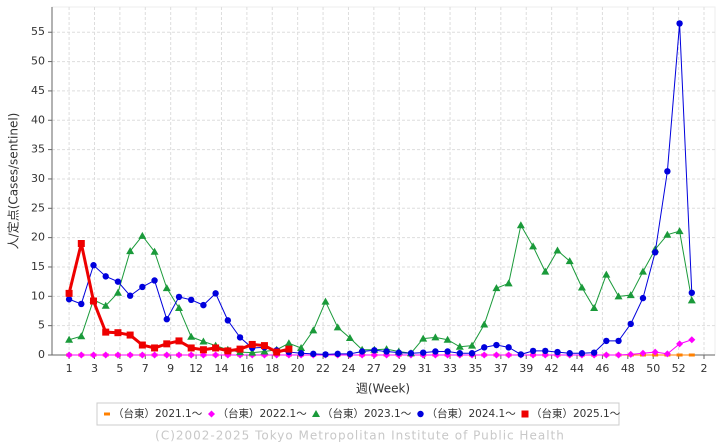 This screenshot has height=444, width=723. I want to click on x-tick-label: 52, so click(679, 368).